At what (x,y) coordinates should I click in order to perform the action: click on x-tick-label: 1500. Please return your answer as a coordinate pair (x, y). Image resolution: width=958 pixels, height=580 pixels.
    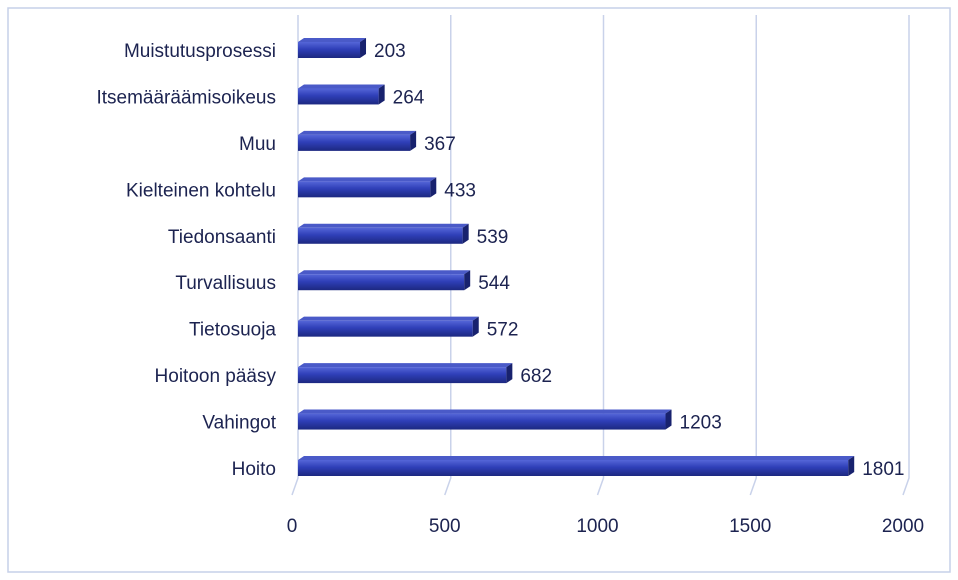
    Looking at the image, I should click on (750, 526).